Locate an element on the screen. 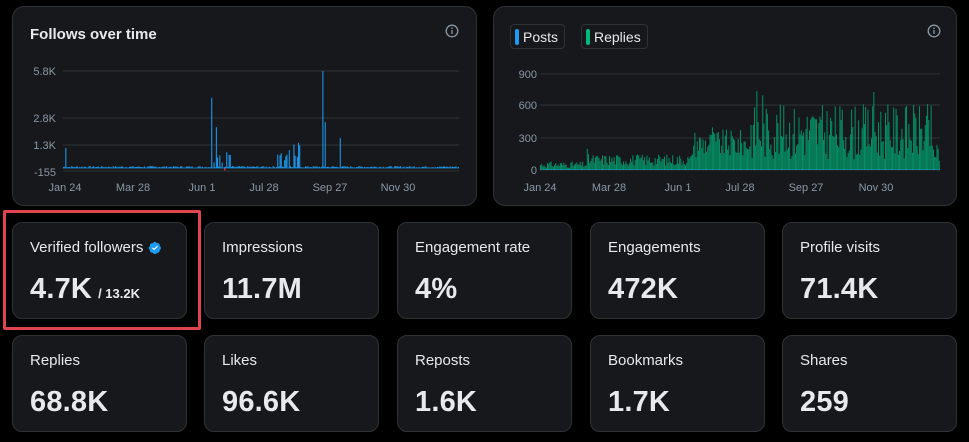 The height and width of the screenshot is (442, 969). y-tick-label: 600 is located at coordinates (528, 106).